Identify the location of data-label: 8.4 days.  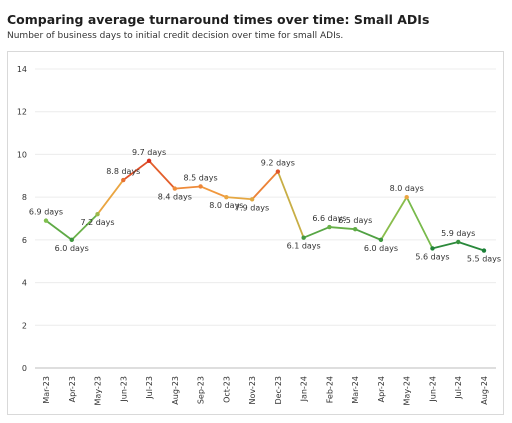
(175, 197).